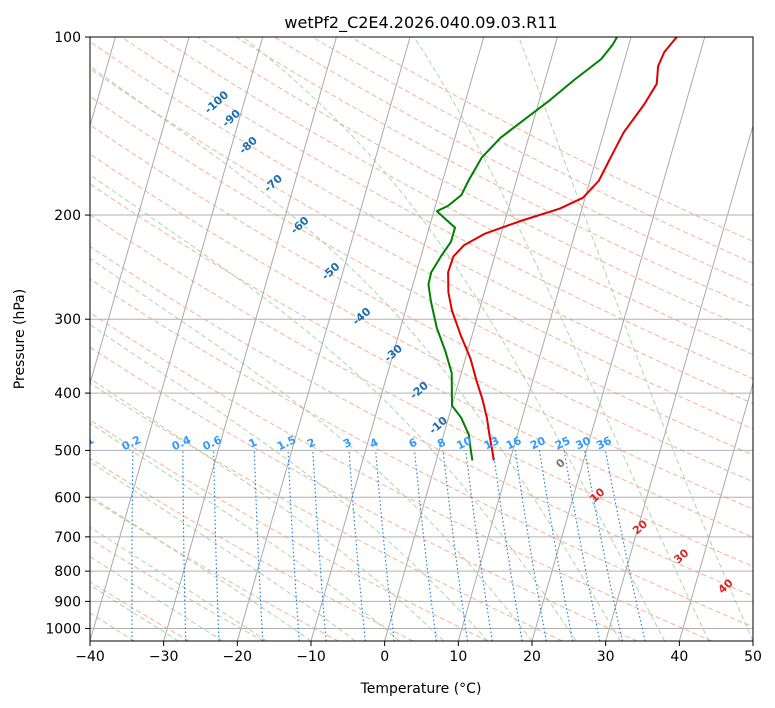  What do you see at coordinates (583, 443) in the screenshot?
I see `mixing-ratio-label: 30` at bounding box center [583, 443].